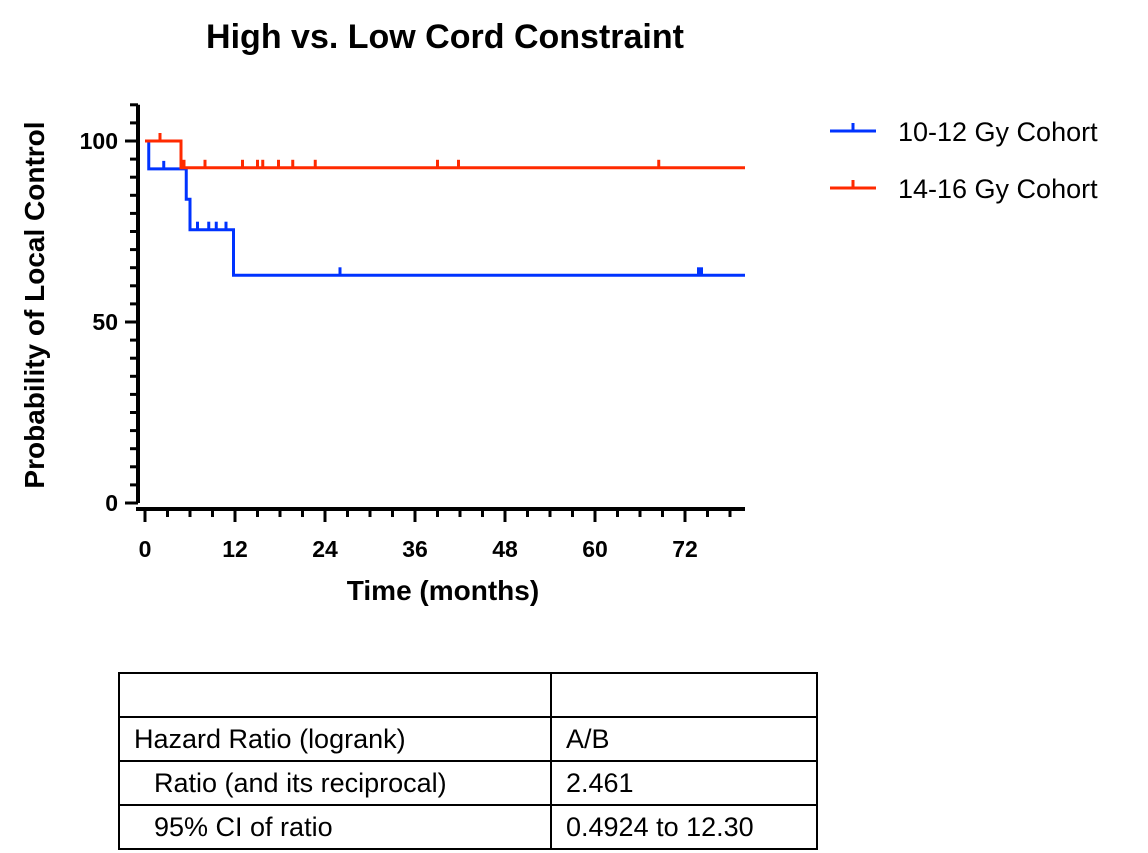 This screenshot has height=853, width=1148. I want to click on table-header-row, so click(468, 695).